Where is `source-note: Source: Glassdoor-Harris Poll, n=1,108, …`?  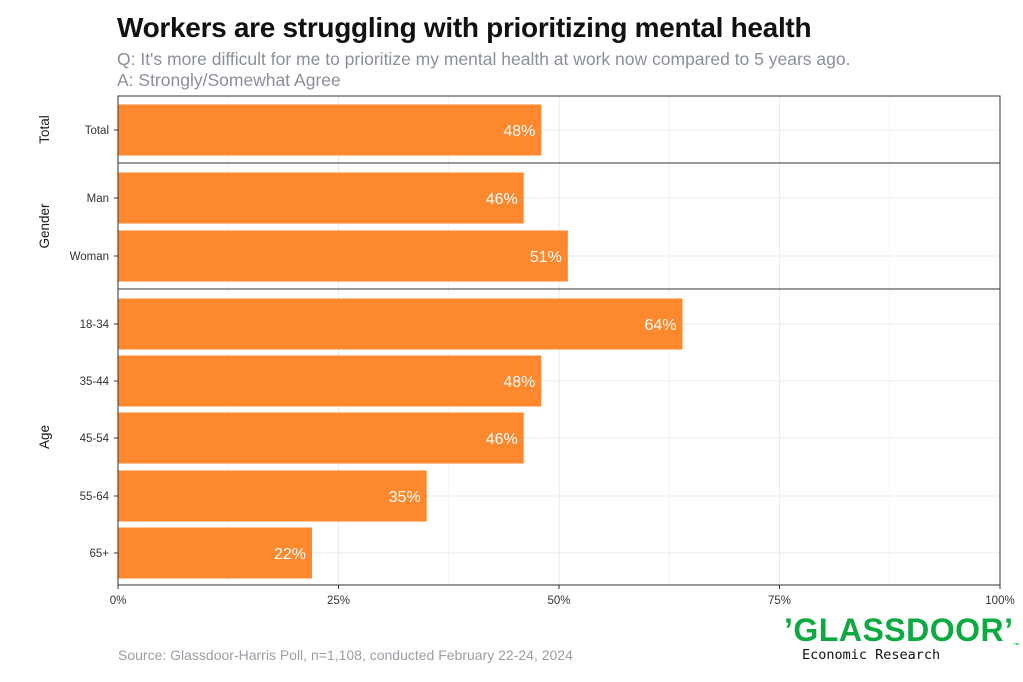 source-note: Source: Glassdoor-Harris Poll, n=1,108, … is located at coordinates (345, 655).